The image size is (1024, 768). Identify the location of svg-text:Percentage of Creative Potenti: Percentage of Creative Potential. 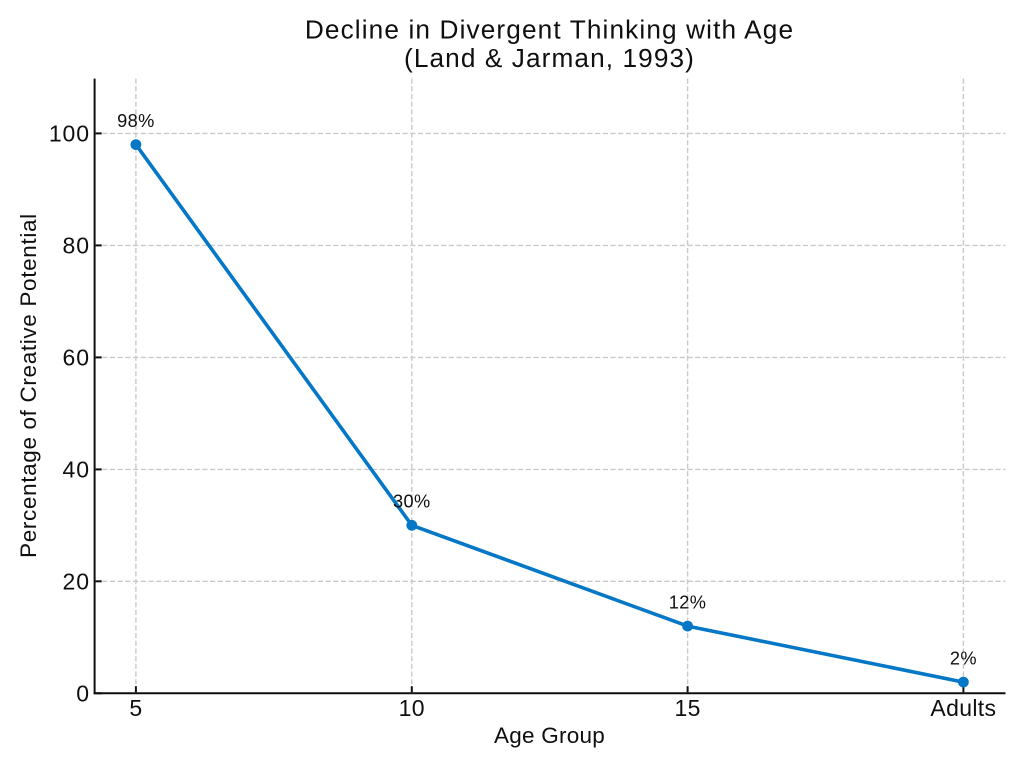
(28, 385).